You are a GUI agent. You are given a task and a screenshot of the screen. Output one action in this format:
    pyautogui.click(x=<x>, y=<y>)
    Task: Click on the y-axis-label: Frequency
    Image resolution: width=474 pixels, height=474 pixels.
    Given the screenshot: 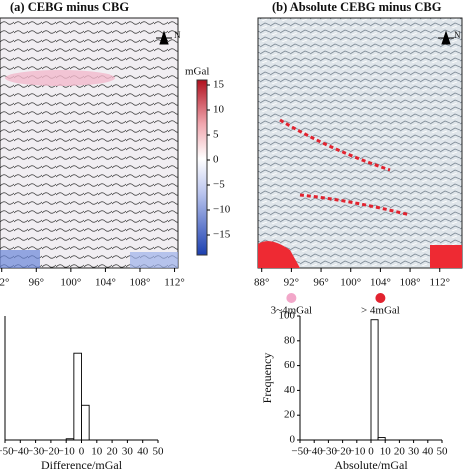 What is the action you would take?
    pyautogui.click(x=267, y=378)
    